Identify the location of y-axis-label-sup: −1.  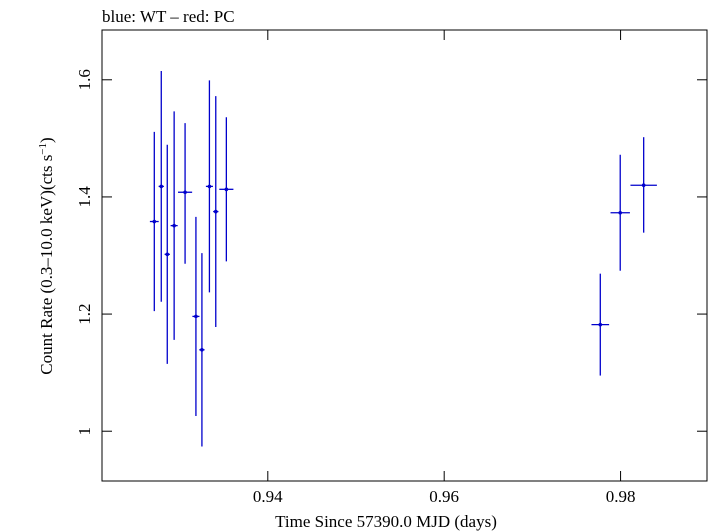
(43, 149).